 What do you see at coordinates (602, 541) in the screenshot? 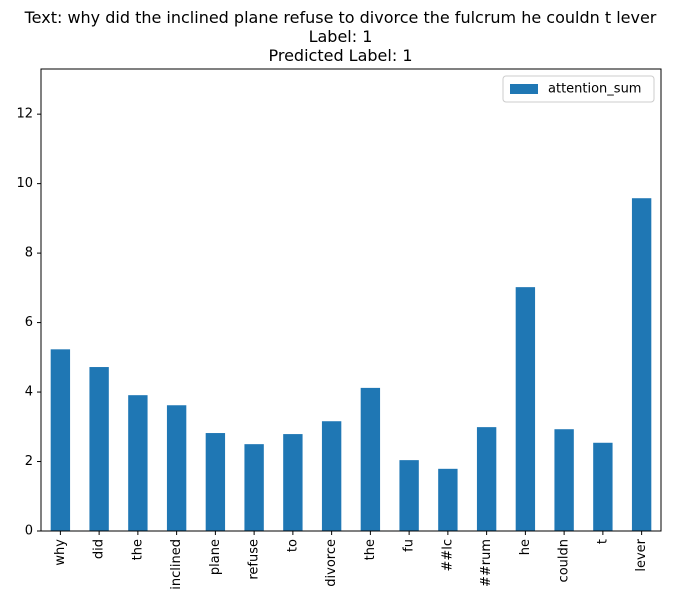
I see `x-tick-label: t` at bounding box center [602, 541].